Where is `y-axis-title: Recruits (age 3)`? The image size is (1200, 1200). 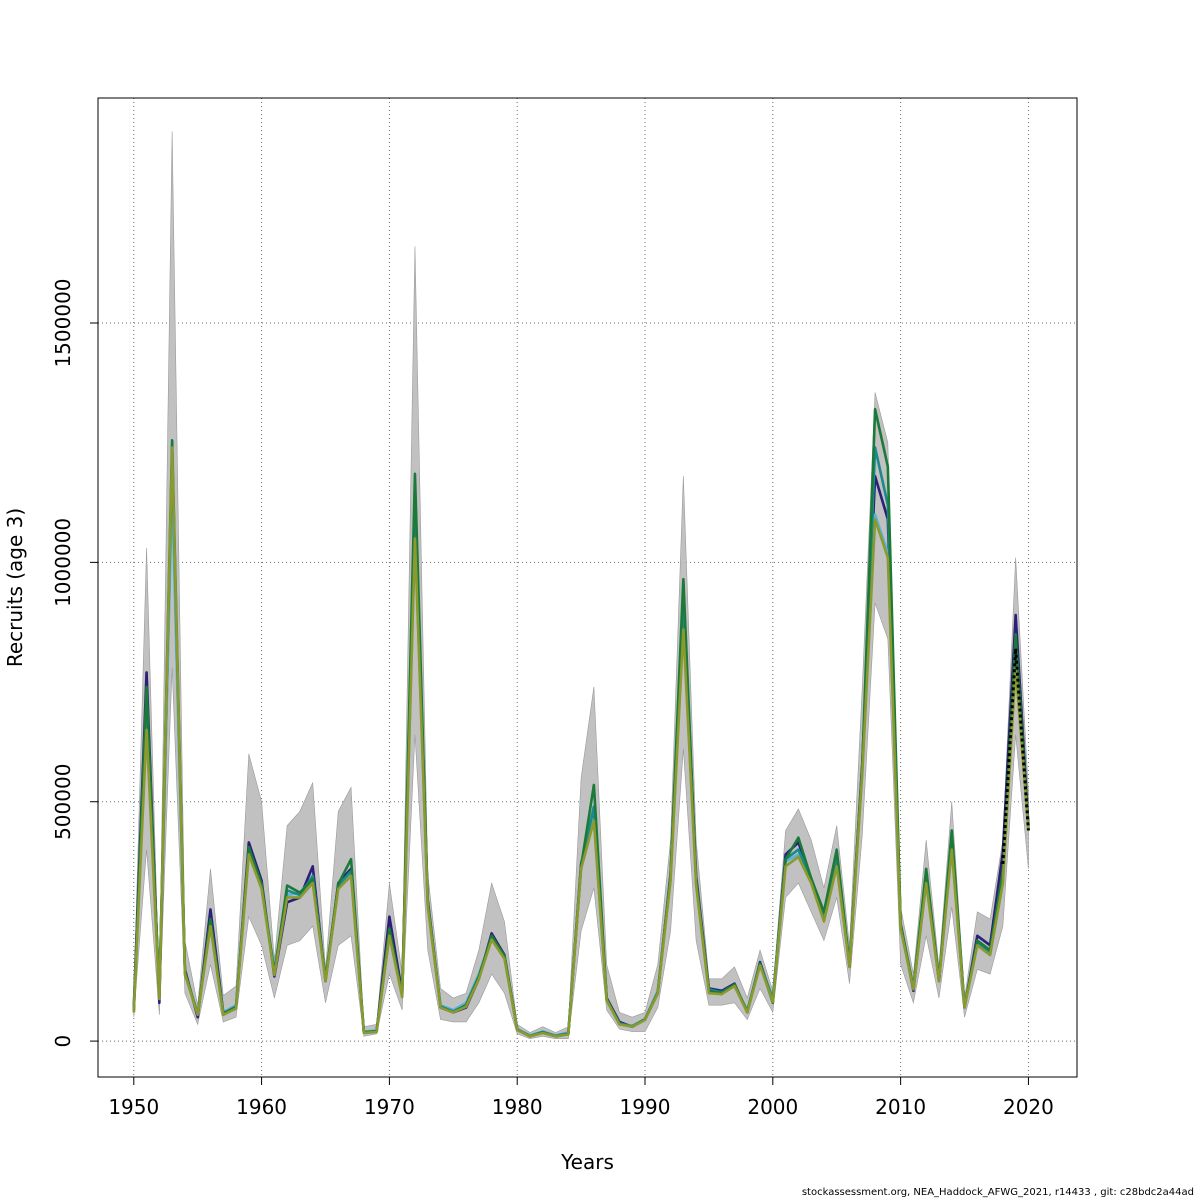 y-axis-title: Recruits (age 3) is located at coordinates (15, 587).